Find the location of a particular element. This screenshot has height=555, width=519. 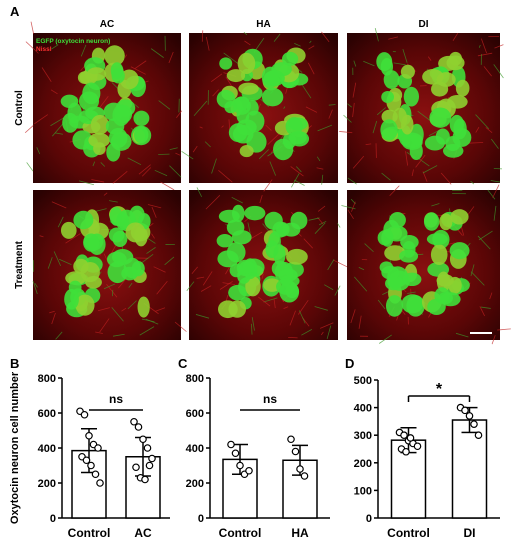

significance-label: * is located at coordinates (439, 389).